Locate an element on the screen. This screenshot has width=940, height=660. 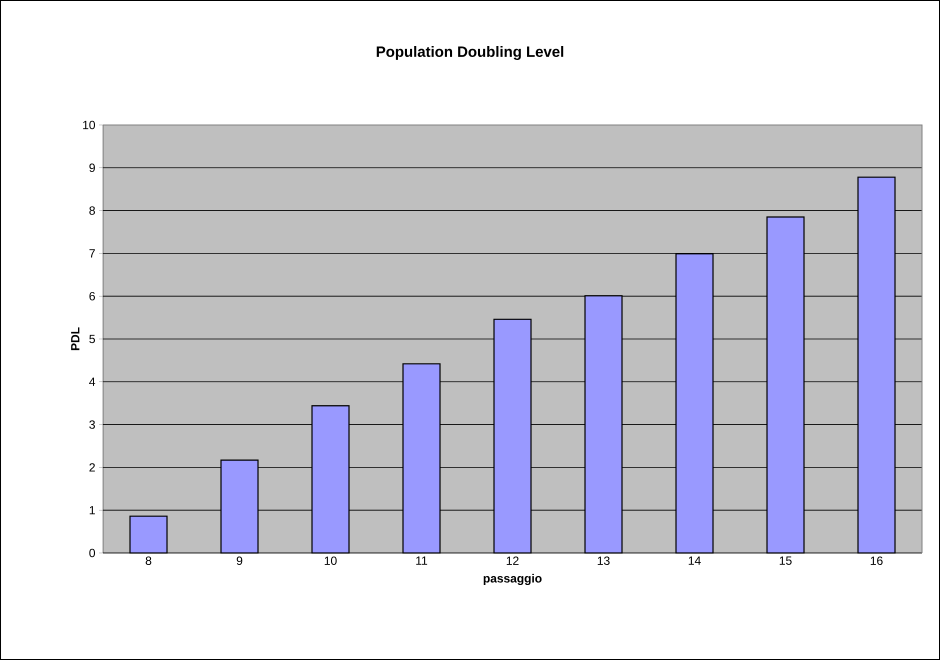
y-tick-label: 3 is located at coordinates (92, 424).